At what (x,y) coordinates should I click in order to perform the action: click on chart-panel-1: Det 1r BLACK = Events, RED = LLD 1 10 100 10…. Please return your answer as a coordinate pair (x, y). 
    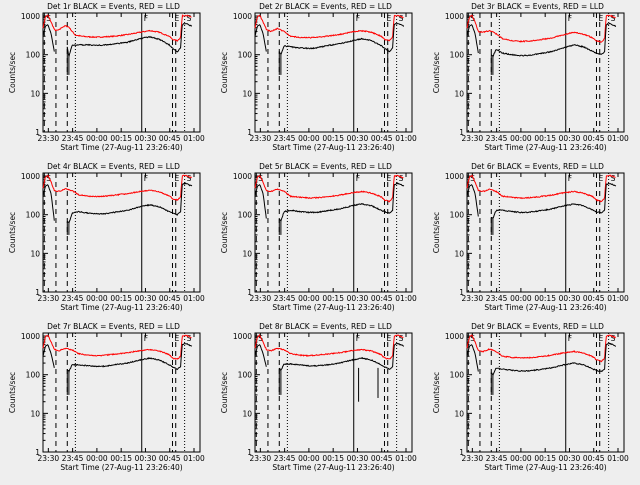
    Looking at the image, I should click on (106, 77).